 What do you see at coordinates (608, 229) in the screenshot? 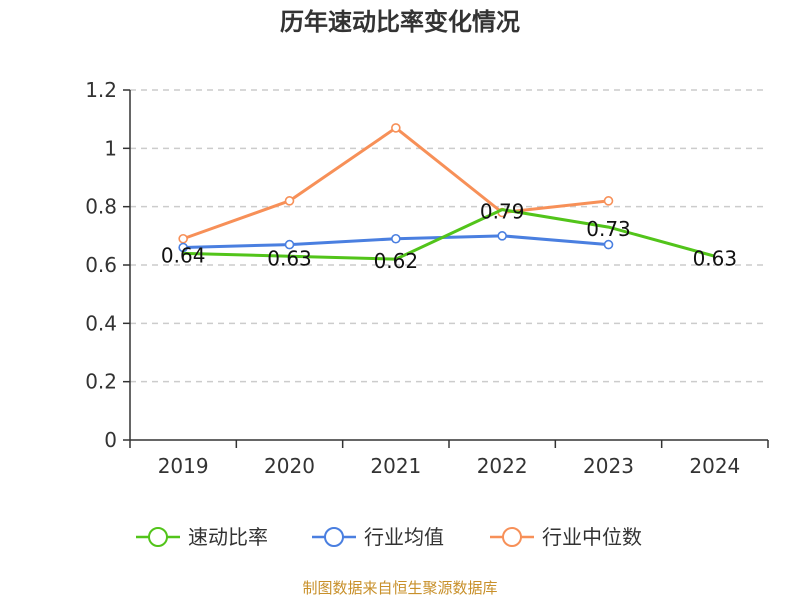
I see `data-label: 0.73` at bounding box center [608, 229].